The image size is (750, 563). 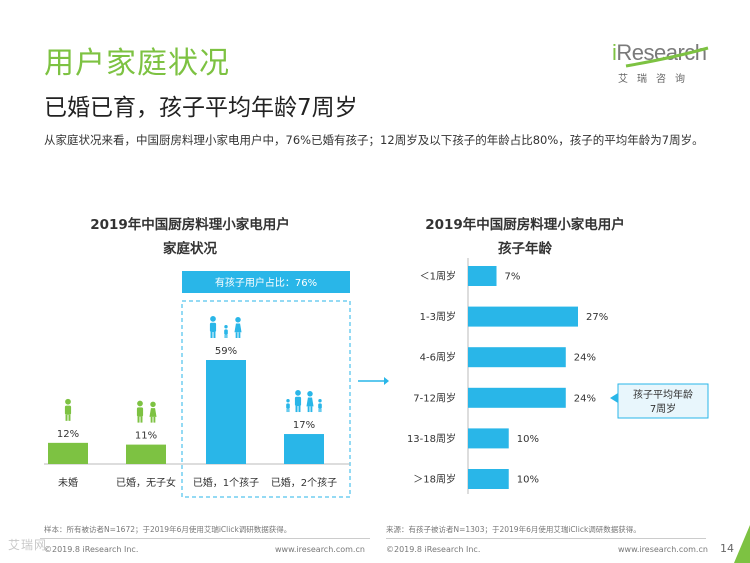 What do you see at coordinates (585, 398) in the screenshot?
I see `age-value-label-4: 24%` at bounding box center [585, 398].